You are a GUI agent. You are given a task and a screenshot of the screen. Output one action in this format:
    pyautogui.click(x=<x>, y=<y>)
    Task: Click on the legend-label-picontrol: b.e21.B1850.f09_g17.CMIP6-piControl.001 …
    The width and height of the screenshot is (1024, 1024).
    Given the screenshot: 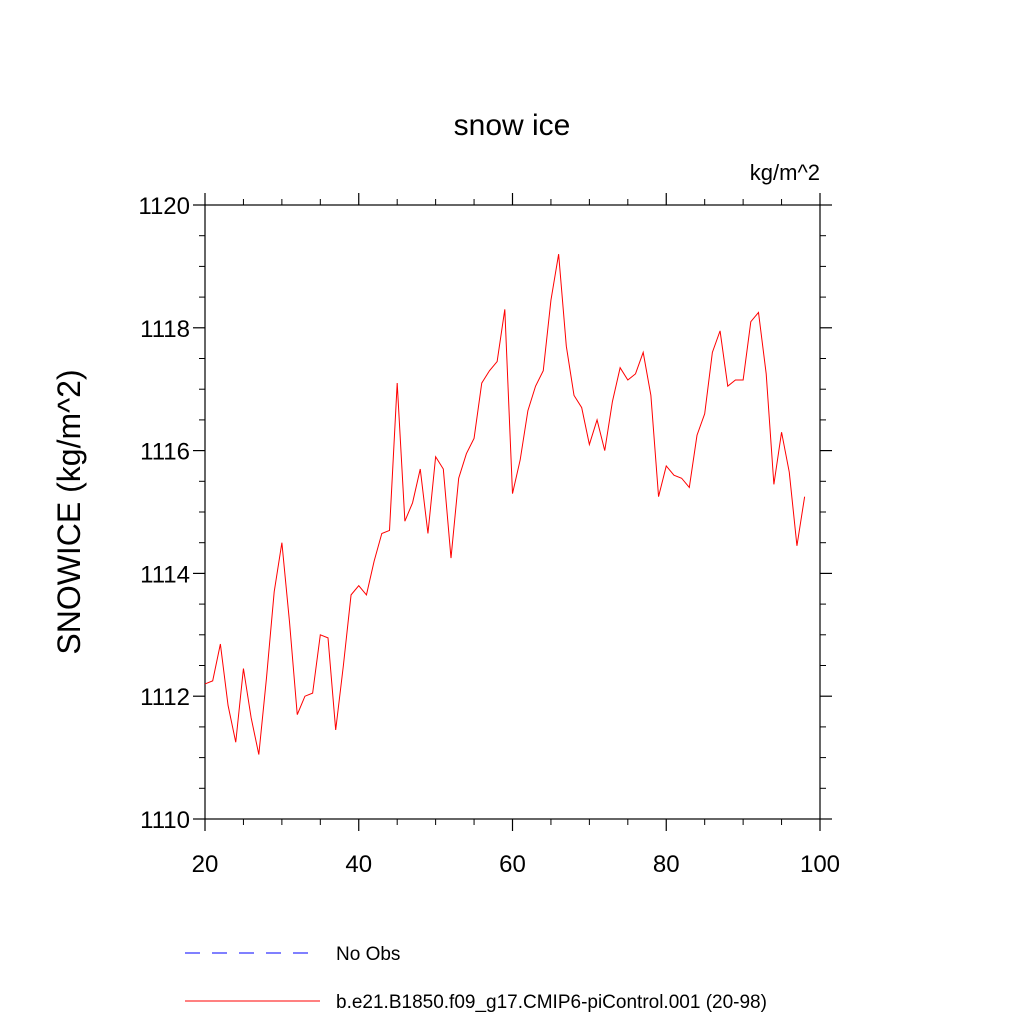 What is the action you would take?
    pyautogui.click(x=551, y=1002)
    